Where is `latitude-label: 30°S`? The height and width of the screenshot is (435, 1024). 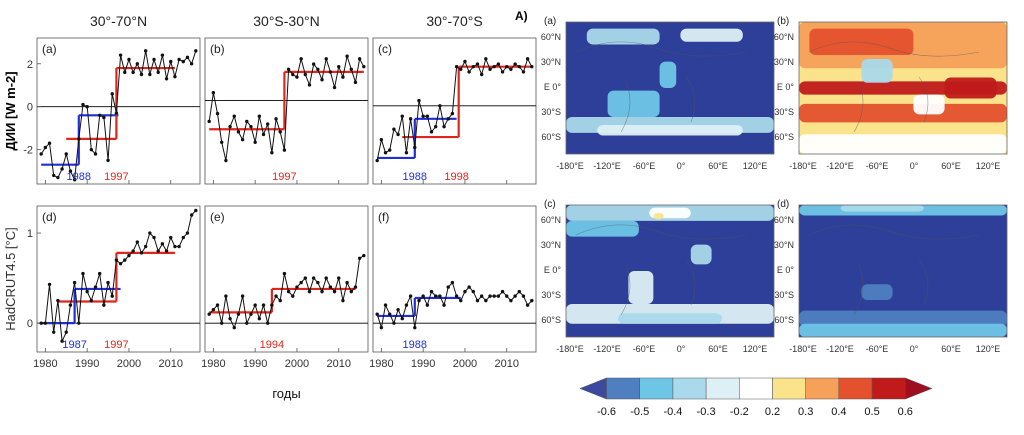
latitude-label: 30°S is located at coordinates (784, 112).